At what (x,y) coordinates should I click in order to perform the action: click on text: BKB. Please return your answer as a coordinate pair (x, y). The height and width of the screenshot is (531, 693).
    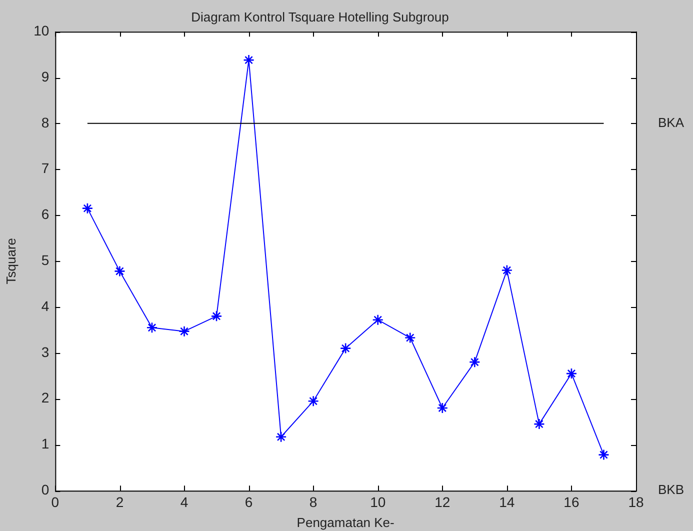
    Looking at the image, I should click on (671, 490).